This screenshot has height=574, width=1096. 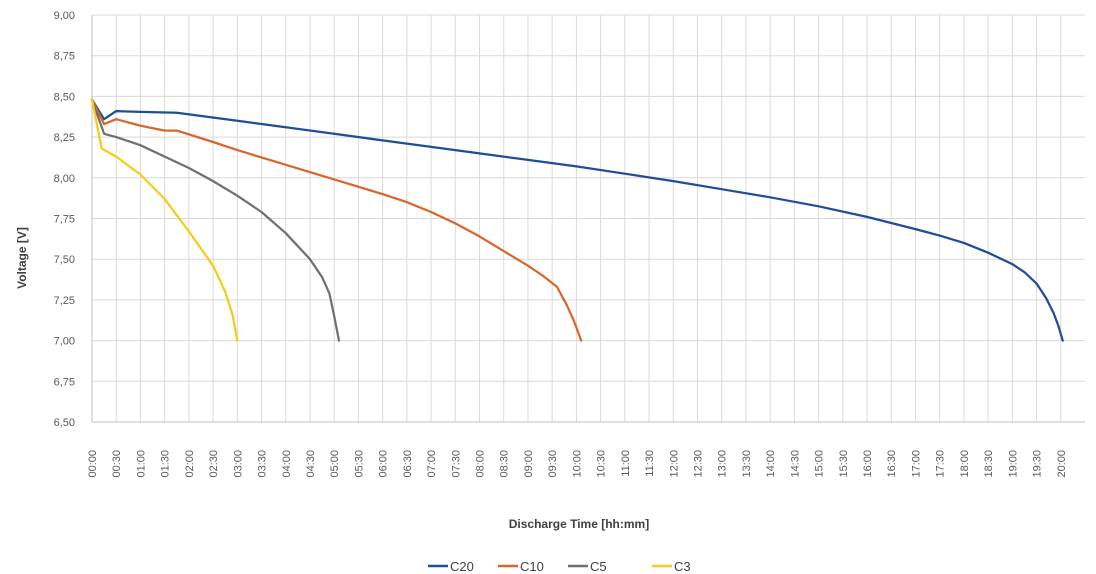 I want to click on x-tick-label: 01:30, so click(x=166, y=464).